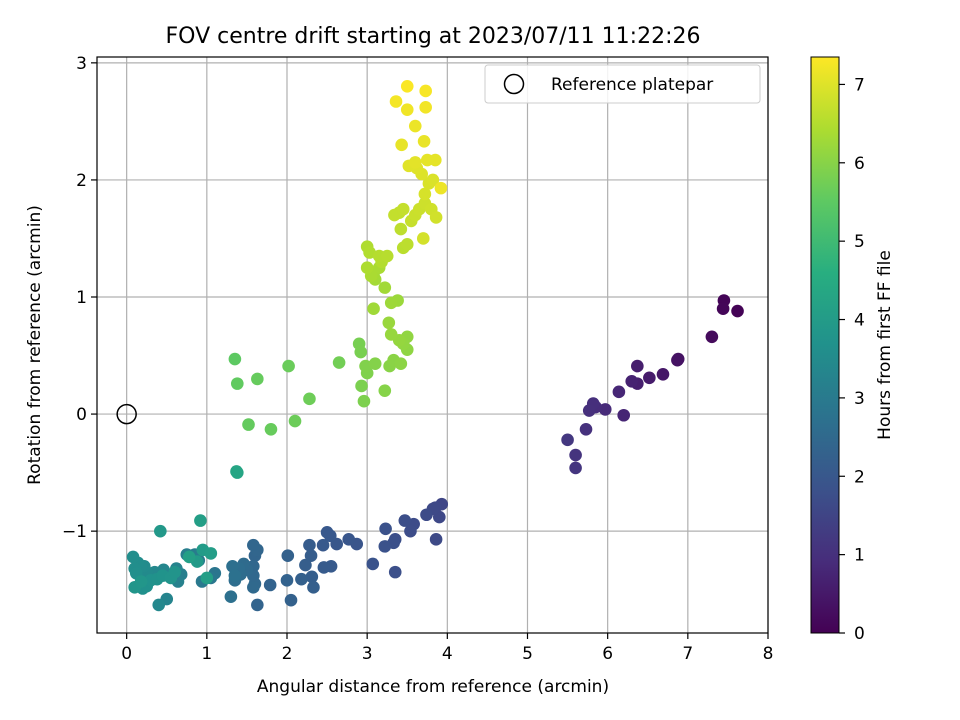 The width and height of the screenshot is (960, 720). What do you see at coordinates (859, 399) in the screenshot?
I see `colorbar-tick-label: 3` at bounding box center [859, 399].